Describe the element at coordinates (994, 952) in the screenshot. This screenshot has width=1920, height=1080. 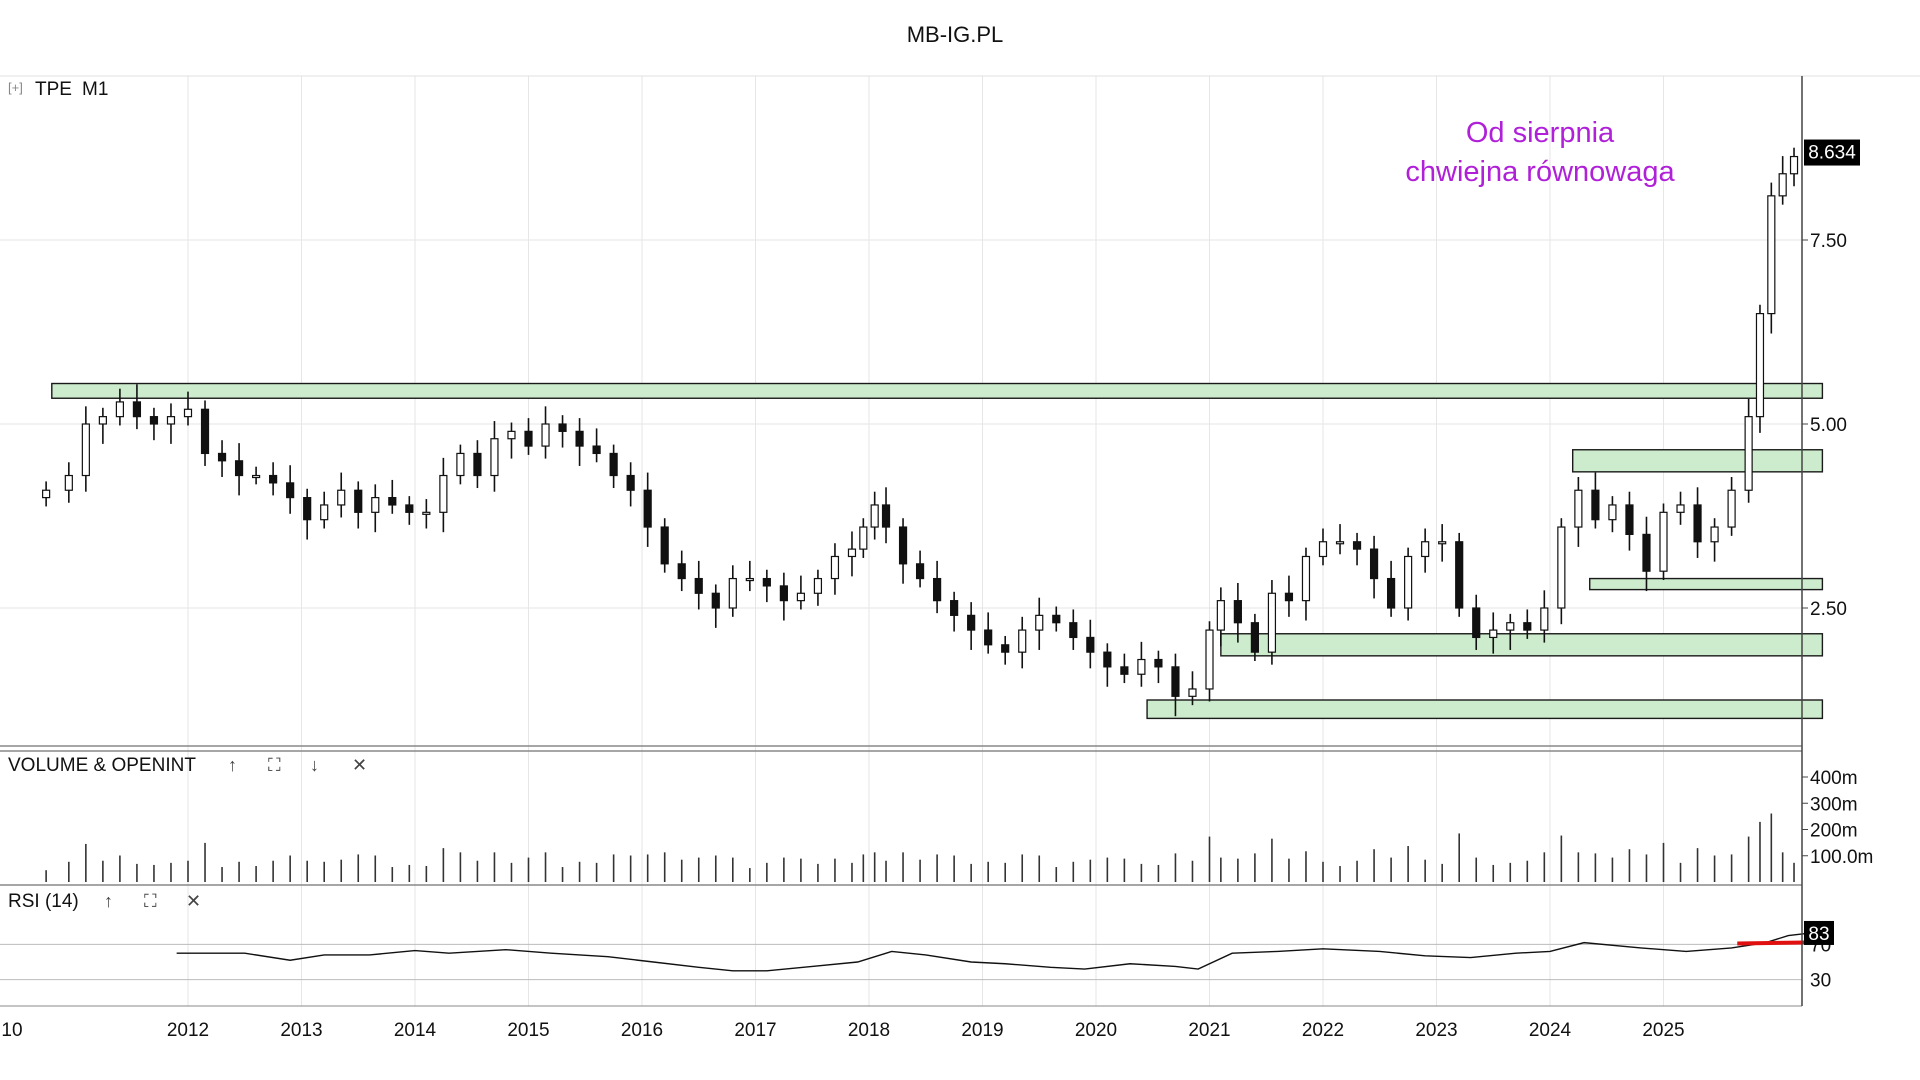
I see `rsi-line` at that location.